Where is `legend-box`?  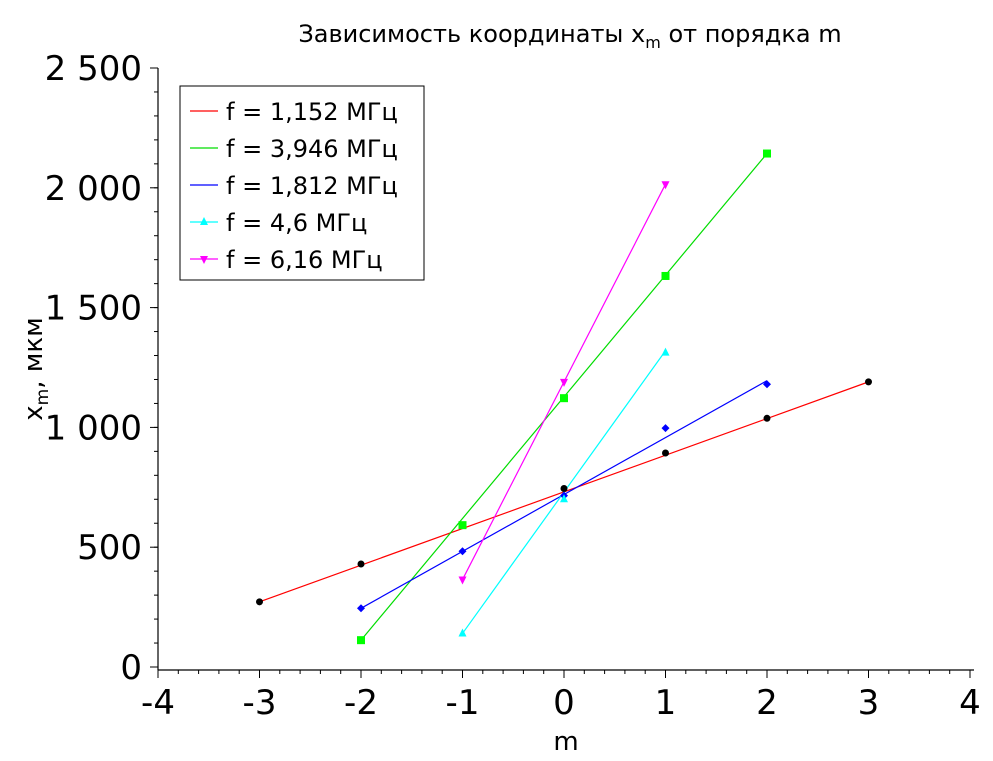 legend-box is located at coordinates (302, 183).